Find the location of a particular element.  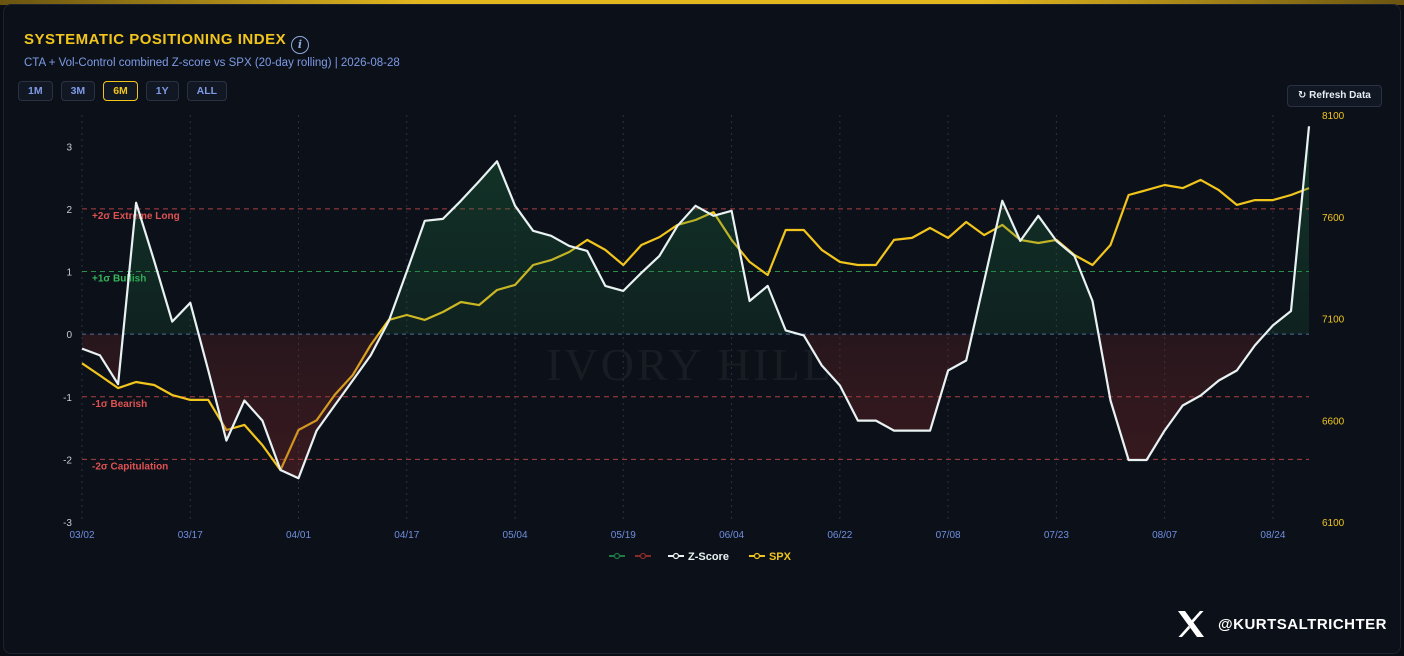

x-tick-label: 07/08 is located at coordinates (948, 535).